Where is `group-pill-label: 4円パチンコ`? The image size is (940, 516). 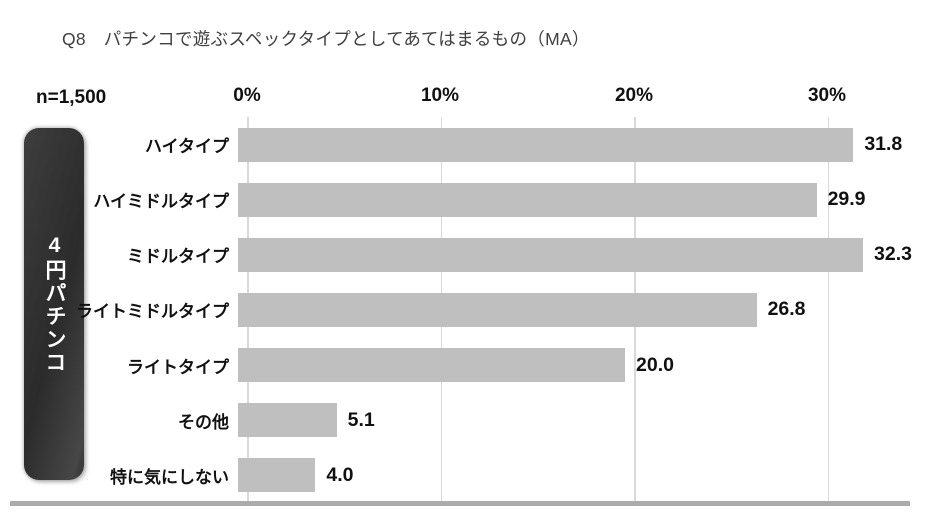 group-pill-label: 4円パチンコ is located at coordinates (54, 304).